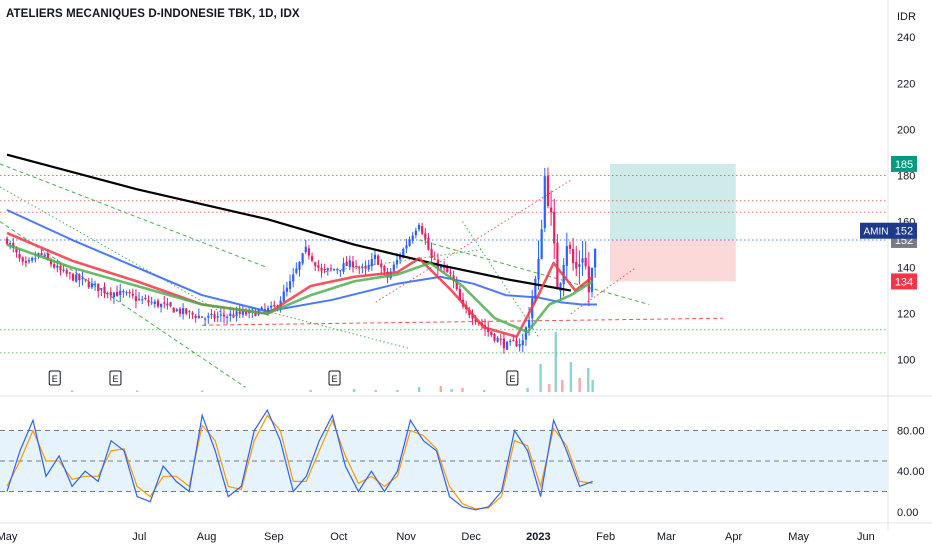 This screenshot has width=932, height=555. I want to click on symbol-badge-value: 152, so click(904, 232).